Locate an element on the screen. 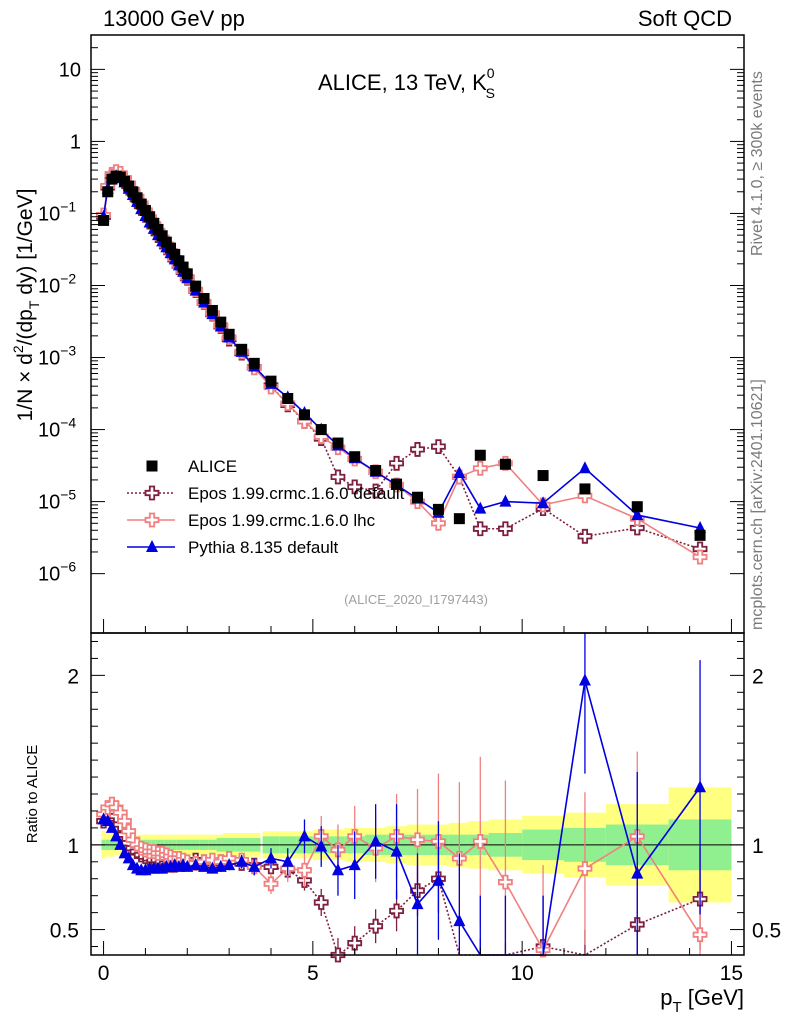 Image resolution: width=786 pixels, height=1024 pixels. legend-label-pythia-8-135-default: Pythia 8.135 default is located at coordinates (263, 547).